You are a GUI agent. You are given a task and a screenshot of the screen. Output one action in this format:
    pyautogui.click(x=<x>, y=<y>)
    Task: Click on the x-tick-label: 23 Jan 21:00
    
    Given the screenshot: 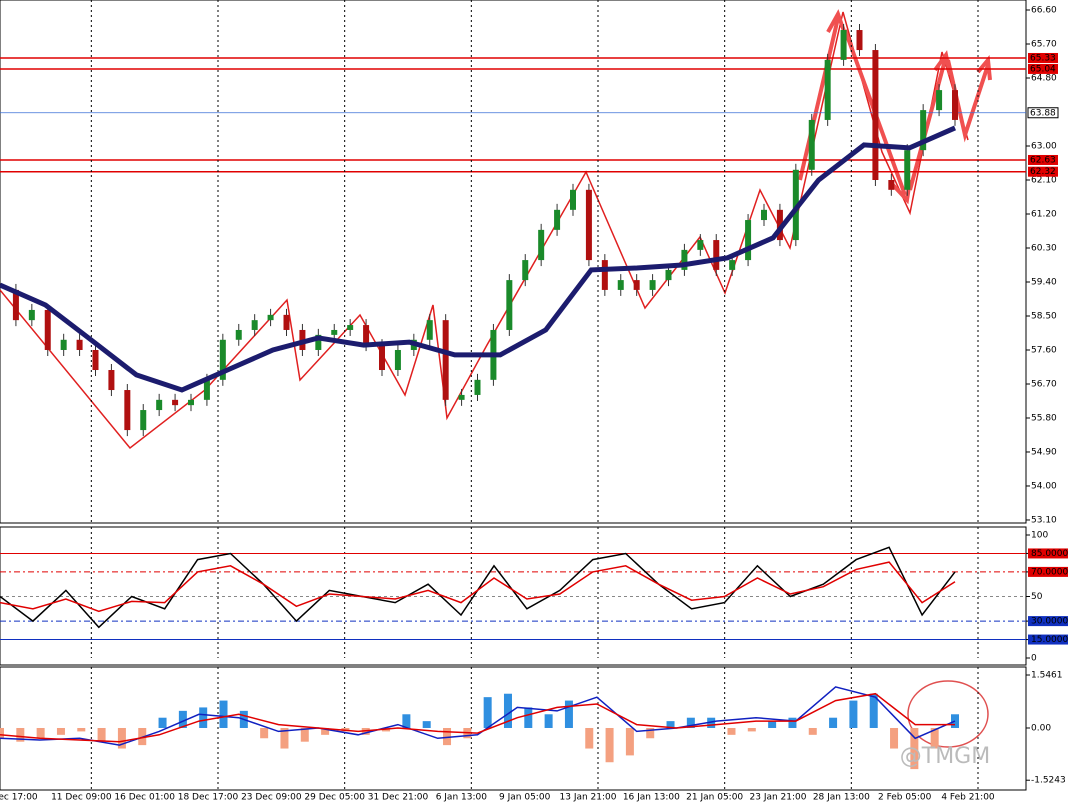 What is the action you would take?
    pyautogui.click(x=778, y=798)
    